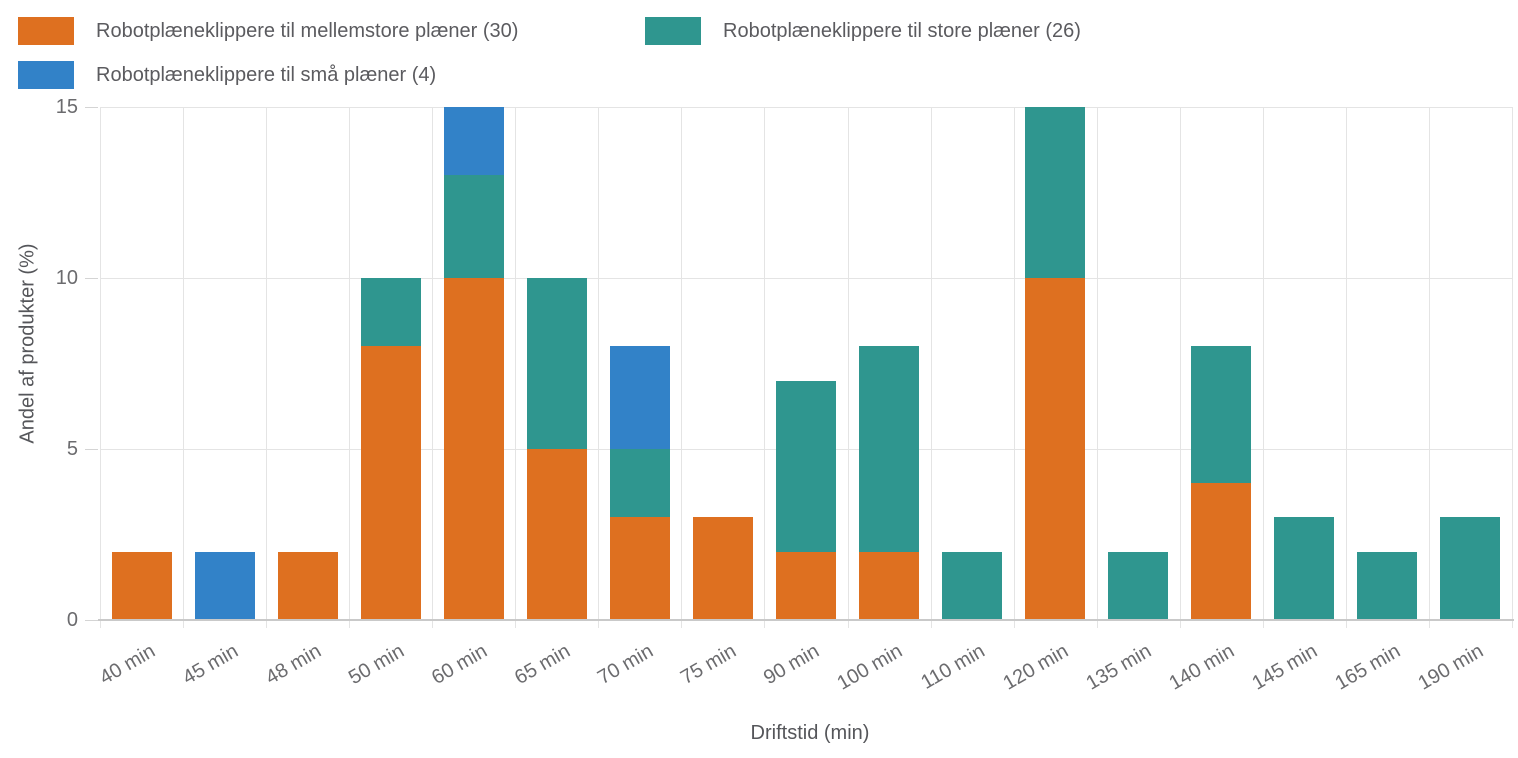  I want to click on y-tick-label: 5, so click(72, 449).